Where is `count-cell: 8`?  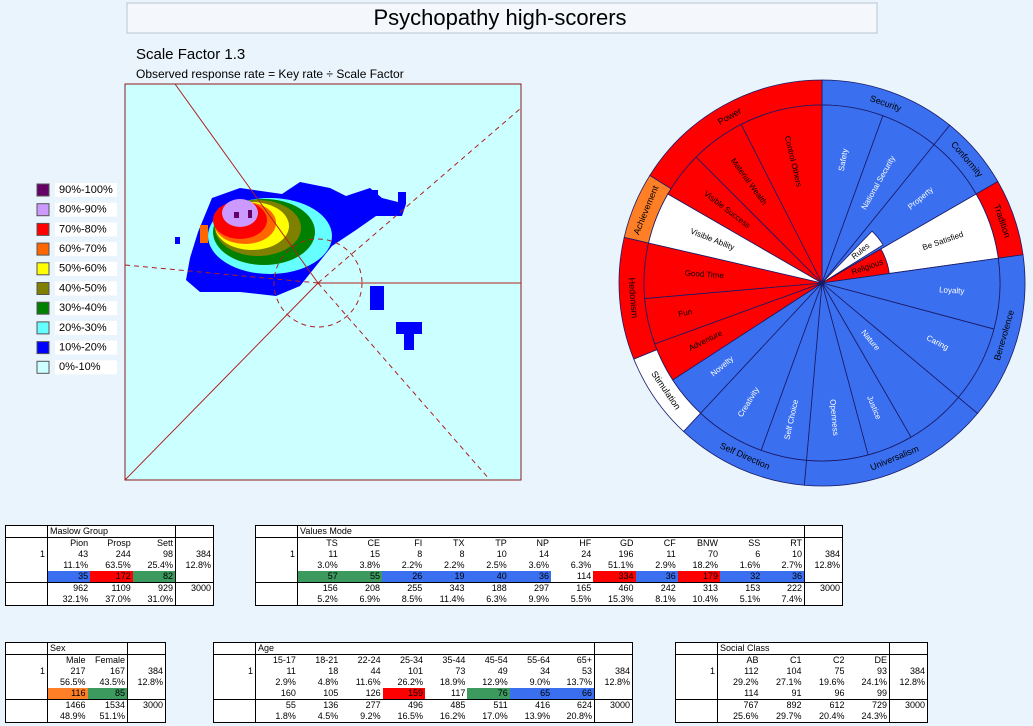 count-cell: 8 is located at coordinates (462, 554).